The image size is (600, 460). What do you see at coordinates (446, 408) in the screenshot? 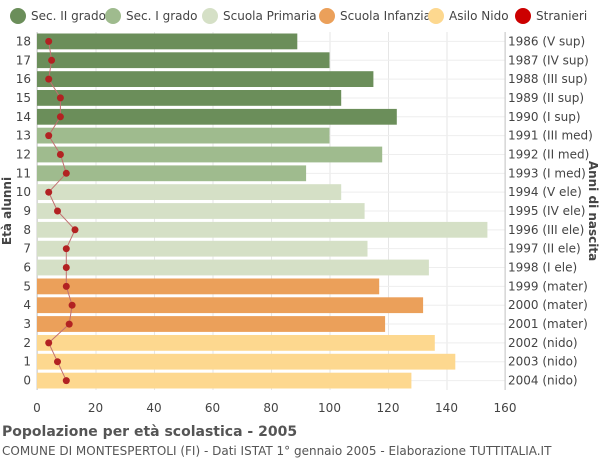
I see `x-tick-label: 140` at bounding box center [446, 408].